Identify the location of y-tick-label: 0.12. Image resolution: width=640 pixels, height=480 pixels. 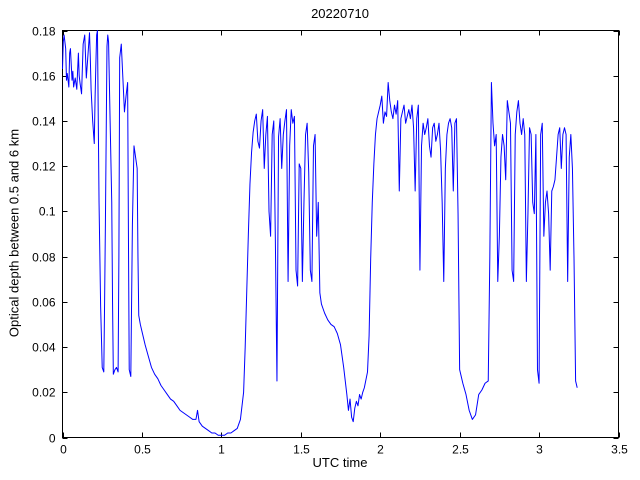
(44, 167).